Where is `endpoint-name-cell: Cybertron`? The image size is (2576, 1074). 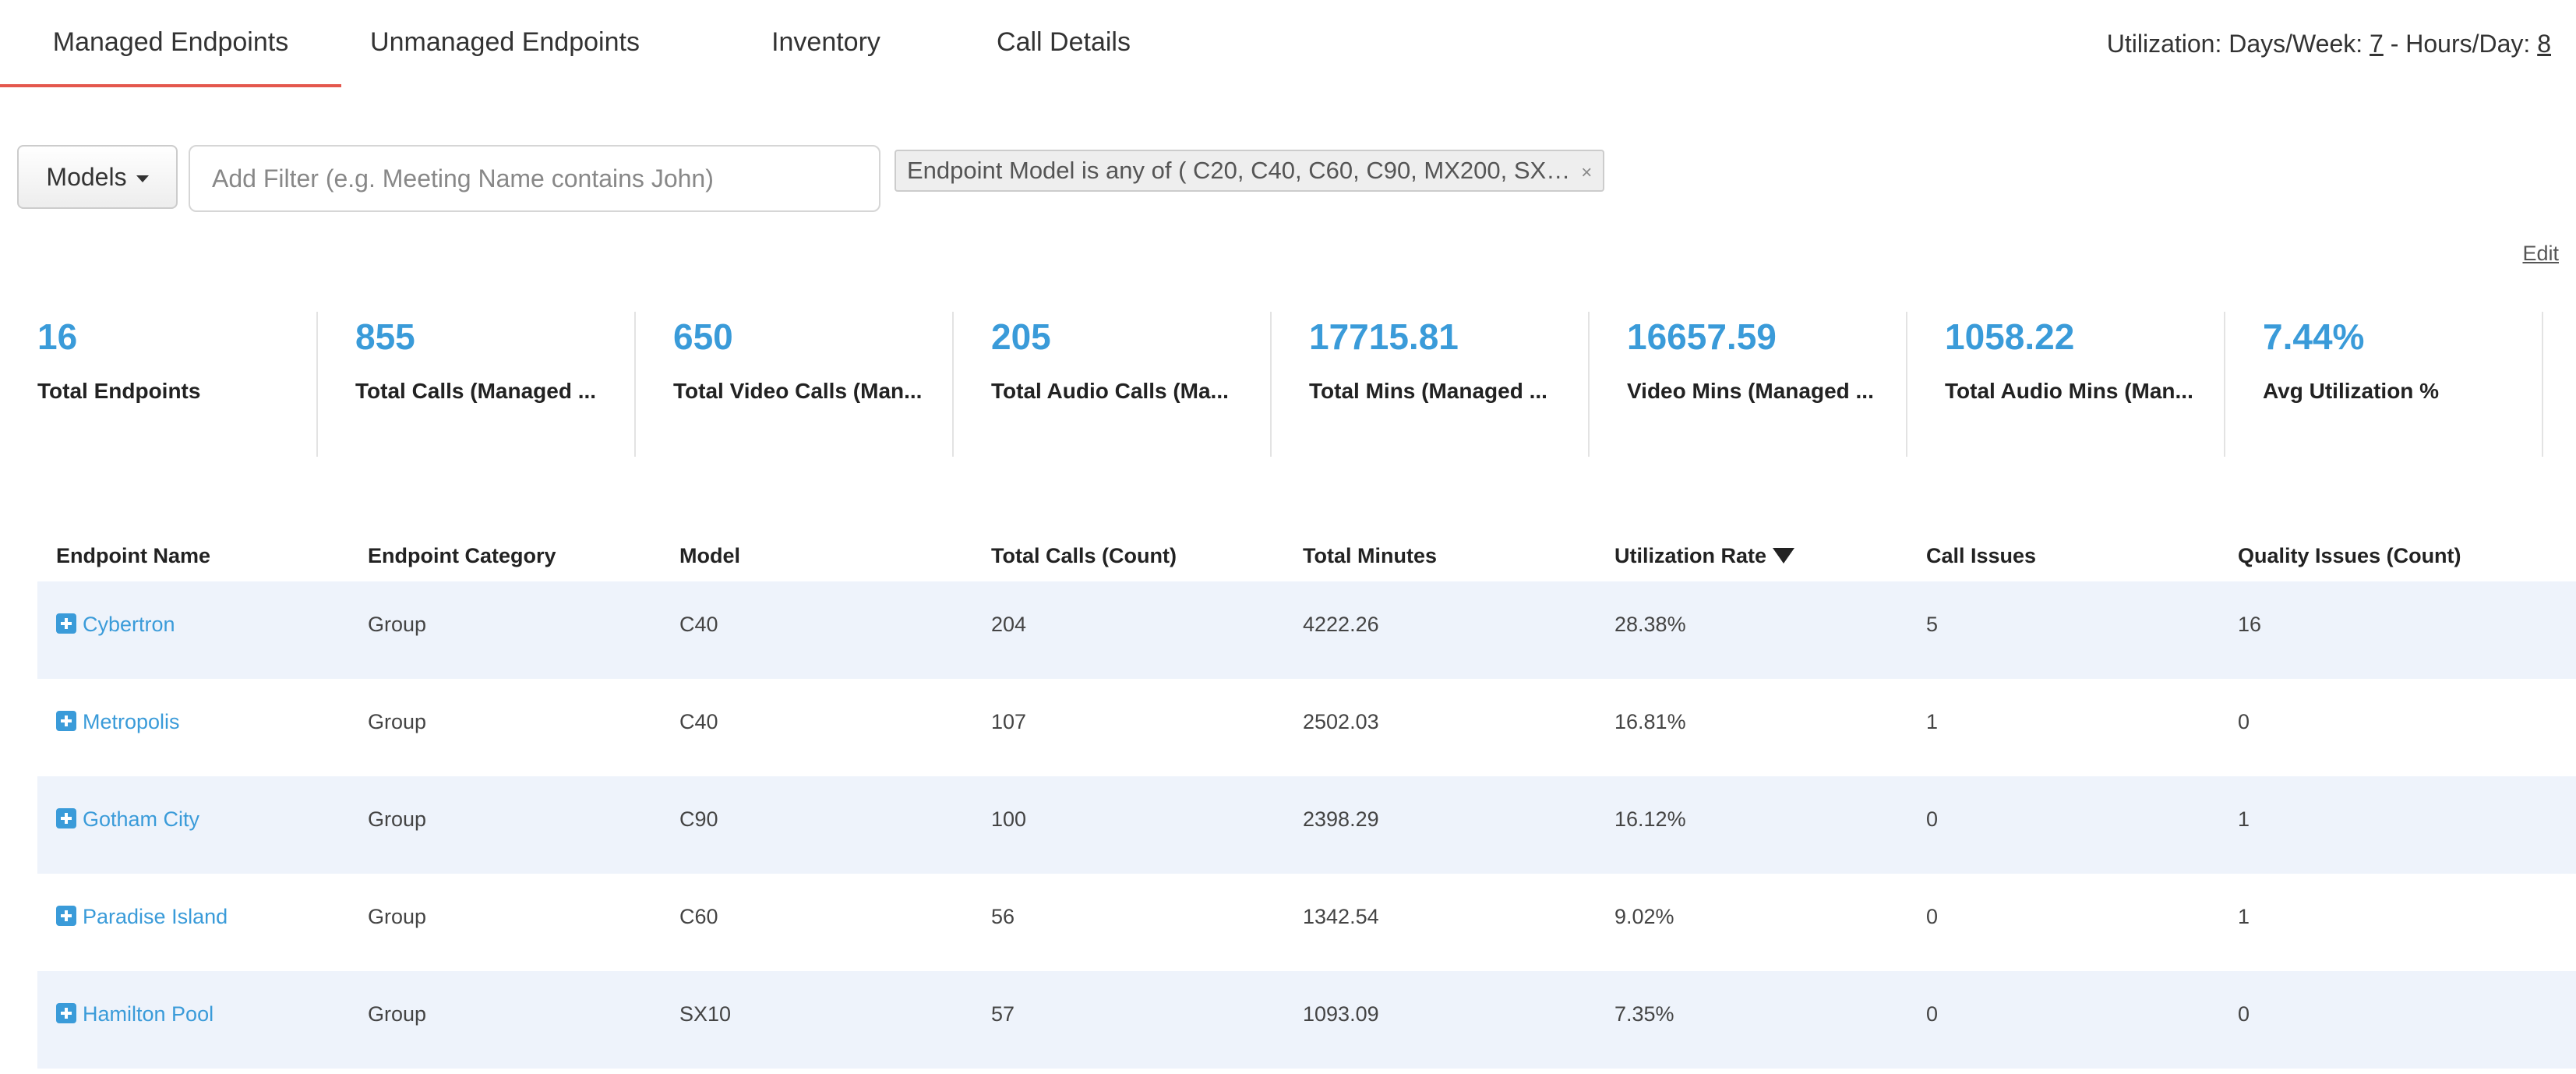 endpoint-name-cell: Cybertron is located at coordinates (115, 624).